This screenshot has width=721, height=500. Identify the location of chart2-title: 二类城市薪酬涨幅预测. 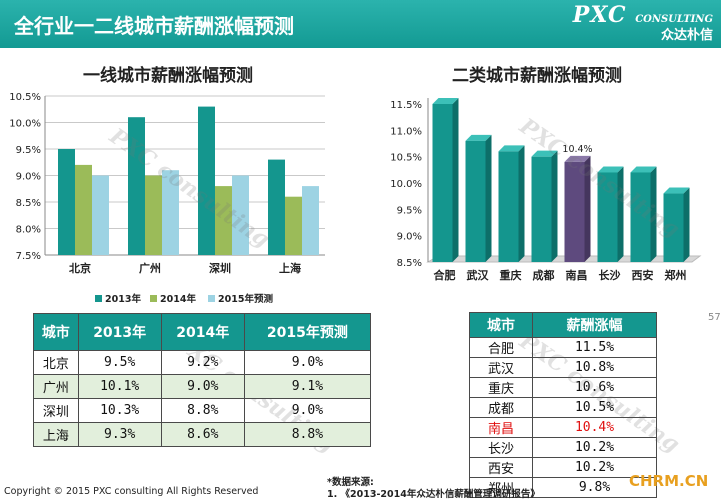
(537, 76).